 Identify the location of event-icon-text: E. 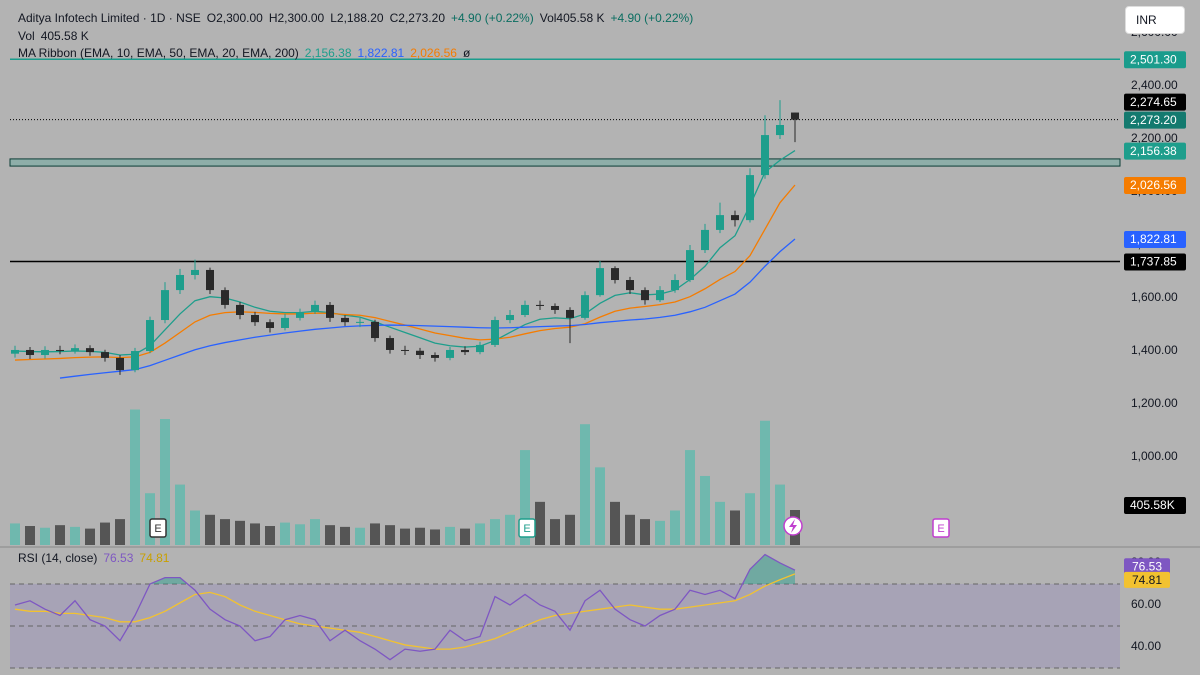
(526, 529).